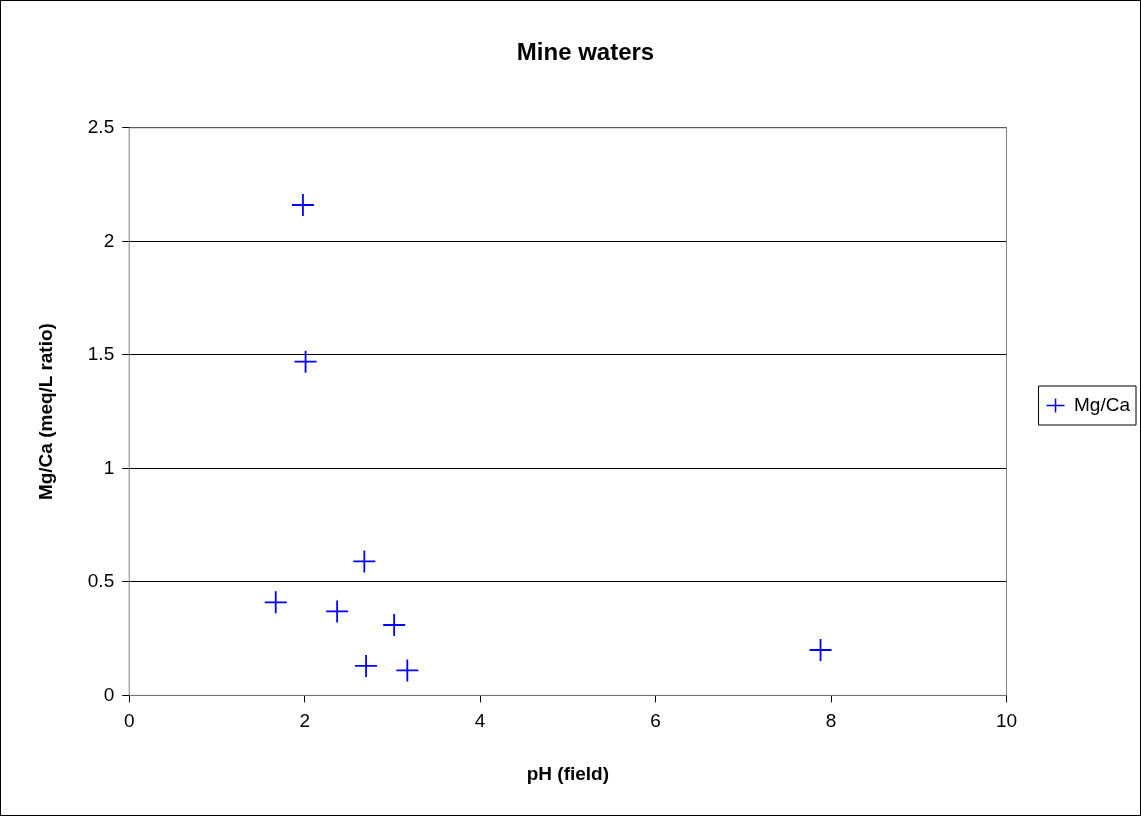 The height and width of the screenshot is (816, 1141). Describe the element at coordinates (101, 127) in the screenshot. I see `y-tick-label: 2.5` at that location.